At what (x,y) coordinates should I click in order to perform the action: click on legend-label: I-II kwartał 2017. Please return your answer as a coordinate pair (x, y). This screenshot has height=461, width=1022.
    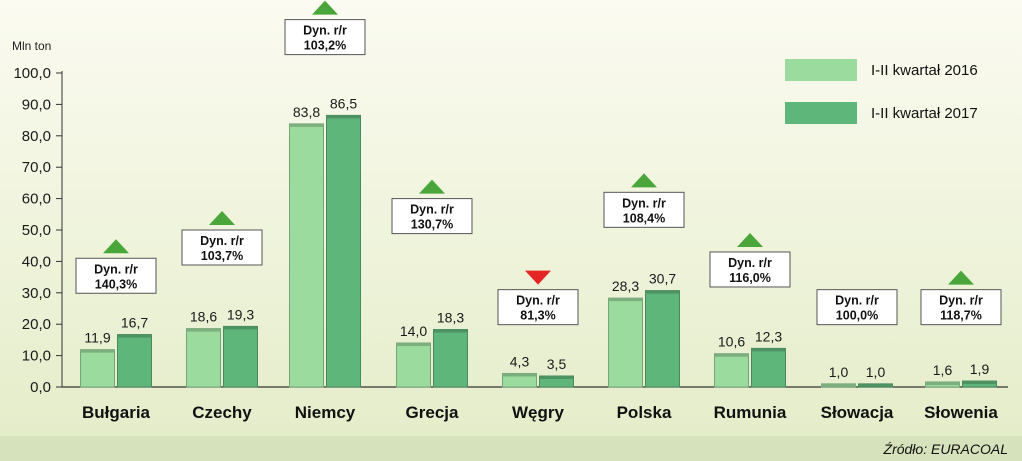
    Looking at the image, I should click on (924, 113).